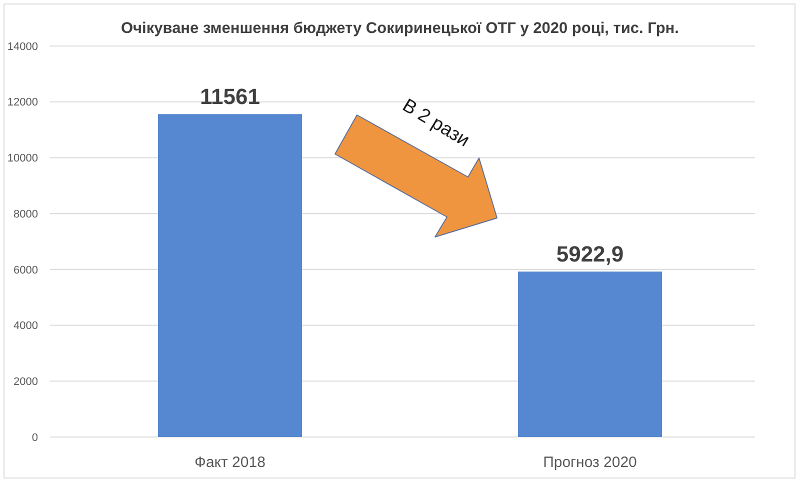  What do you see at coordinates (22, 158) in the screenshot?
I see `y-tick-label: 10000` at bounding box center [22, 158].